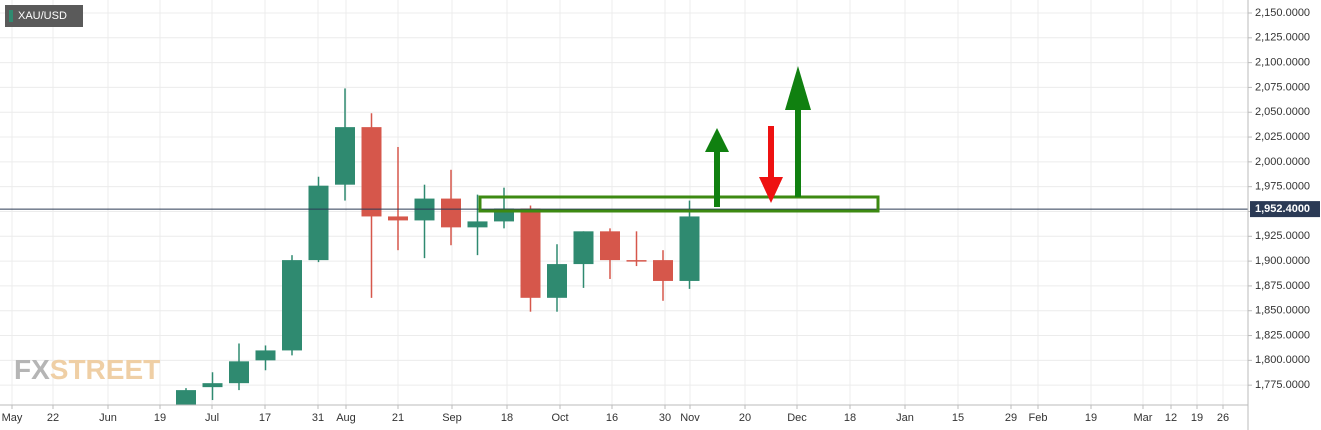 The height and width of the screenshot is (430, 1321). I want to click on x-tick-label: 17, so click(265, 418).